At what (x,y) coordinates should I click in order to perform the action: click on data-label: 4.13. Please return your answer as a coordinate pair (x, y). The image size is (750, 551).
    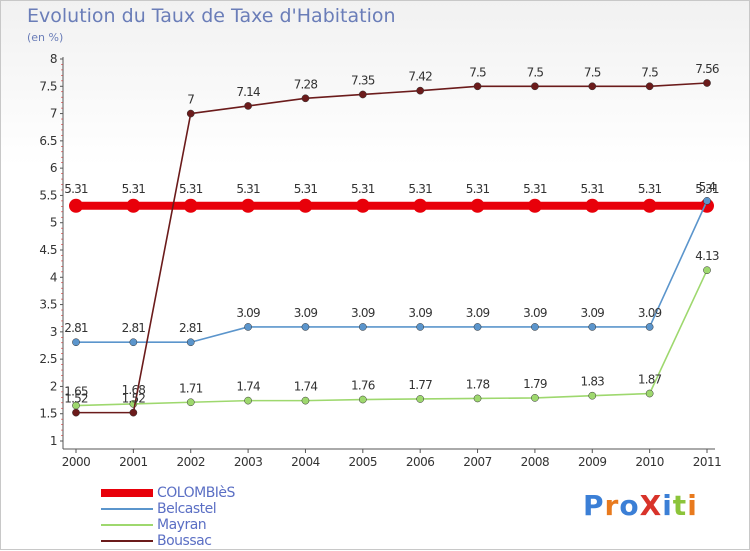
    Looking at the image, I should click on (707, 256).